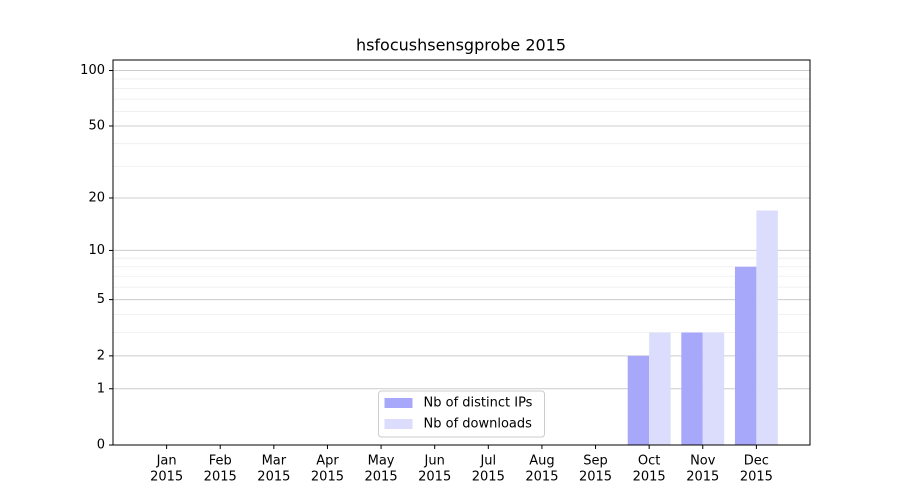 The height and width of the screenshot is (504, 900). I want to click on y-tick-label: 2, so click(101, 355).